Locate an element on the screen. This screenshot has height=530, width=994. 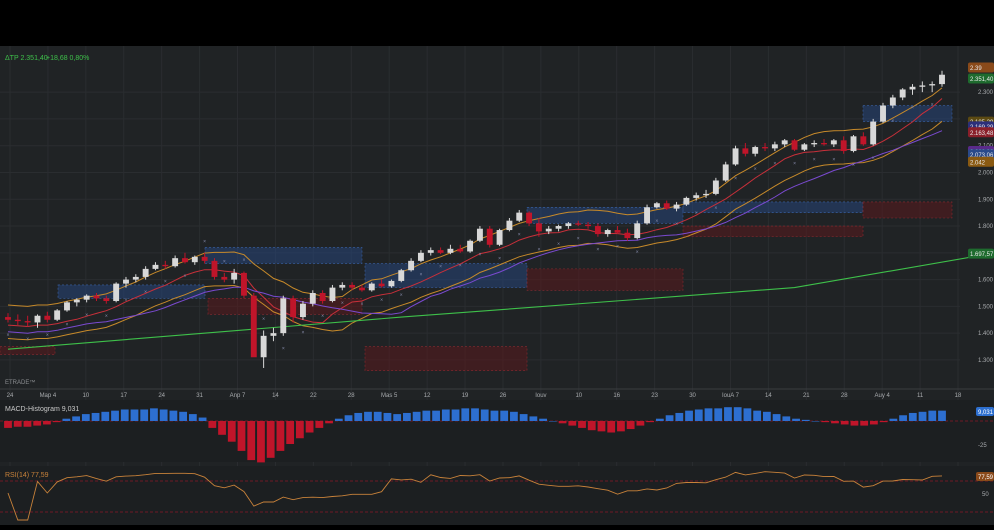
macd-badge-label: 9,031 is located at coordinates (986, 413).